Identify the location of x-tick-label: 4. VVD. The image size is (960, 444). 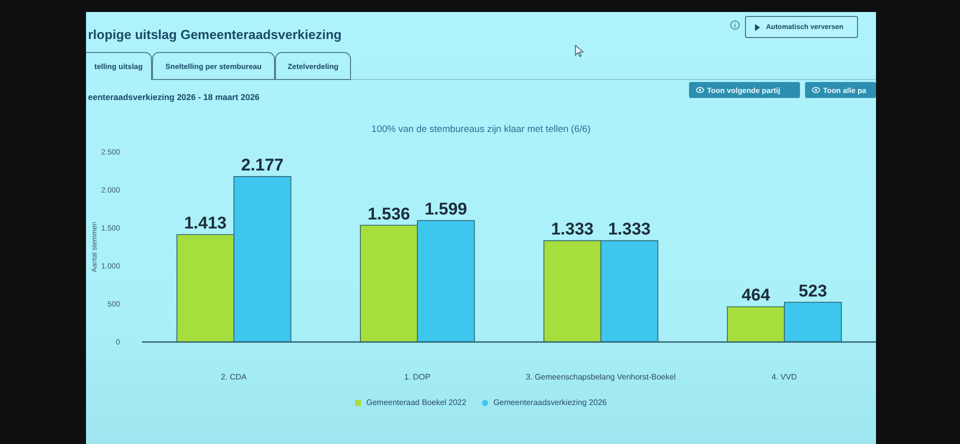
(785, 377).